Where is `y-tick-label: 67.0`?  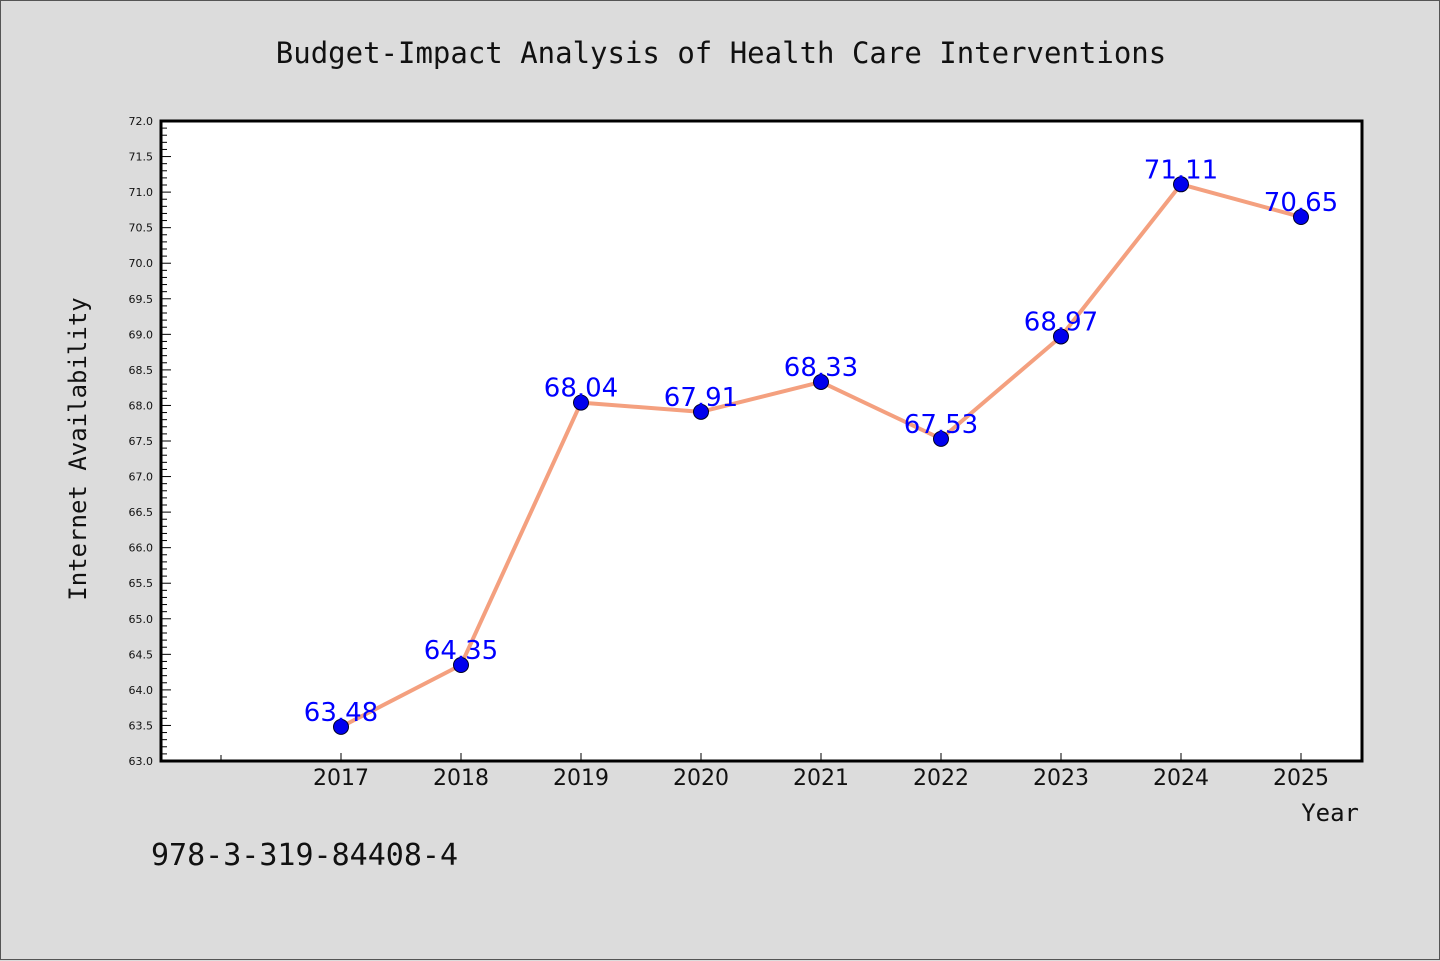
y-tick-label: 67.0 is located at coordinates (141, 477).